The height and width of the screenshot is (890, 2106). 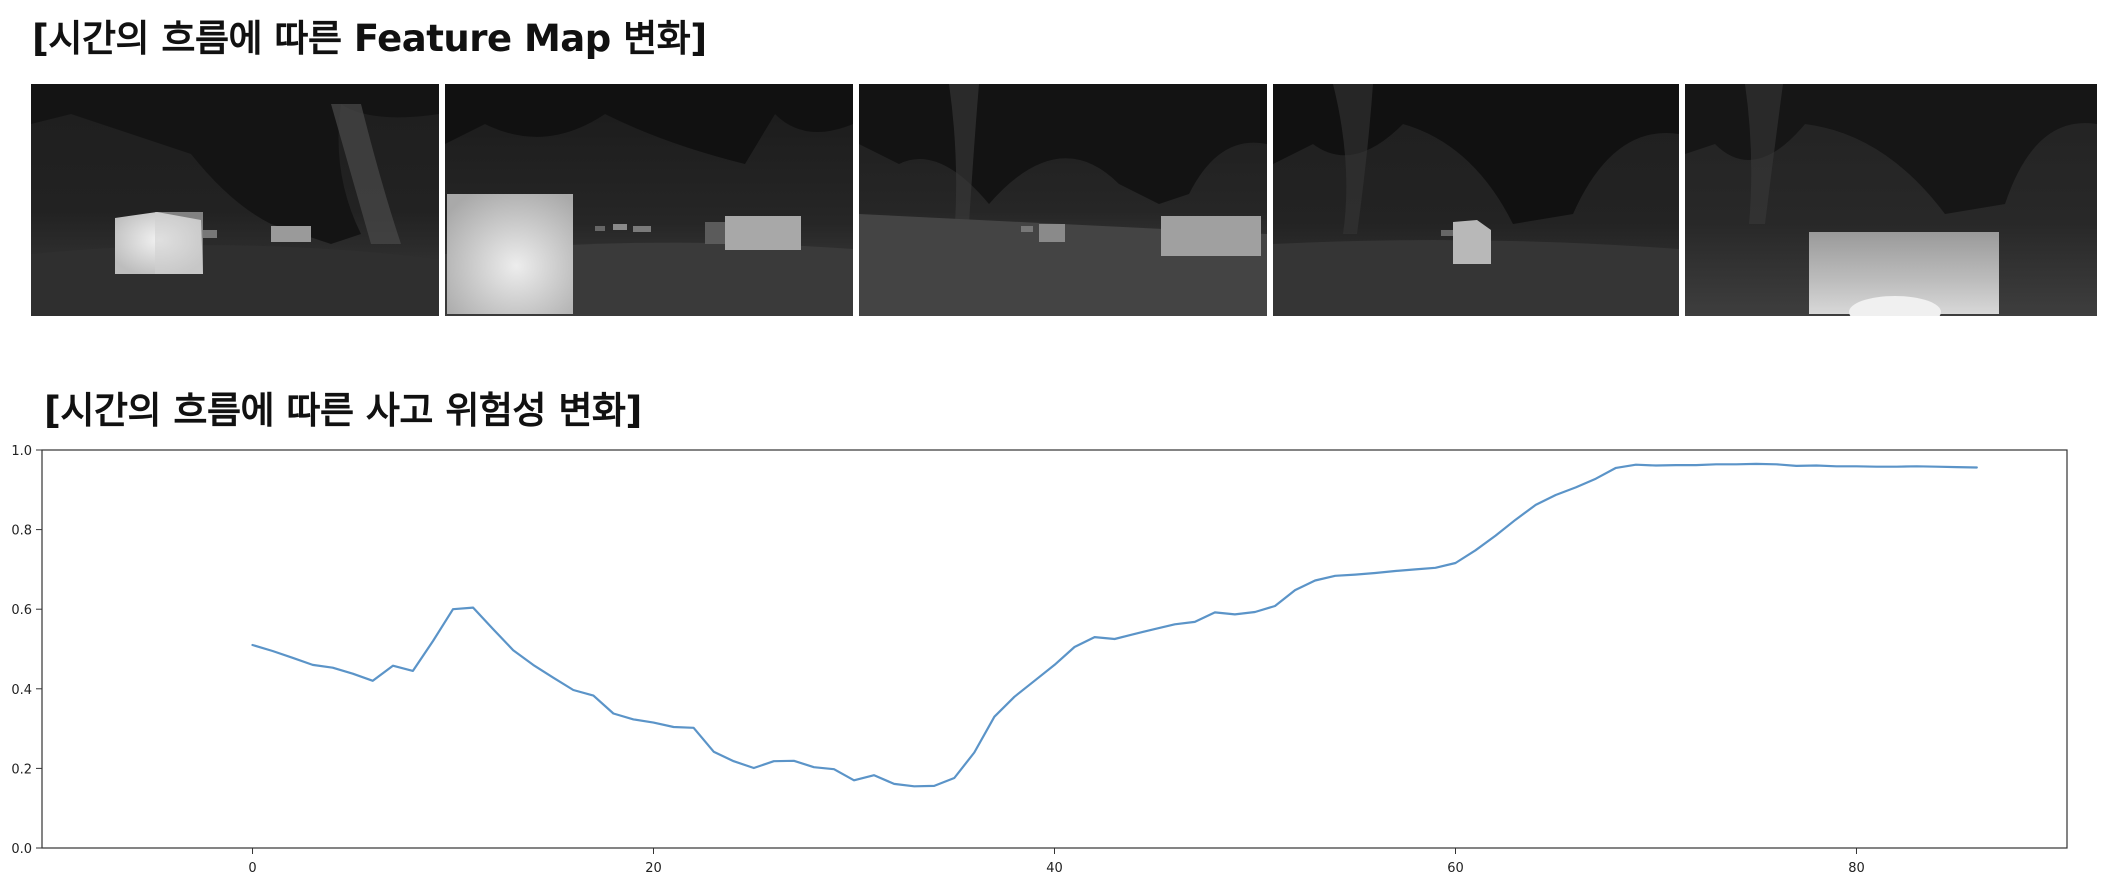 I want to click on y-tick-label: 0.8, so click(x=21, y=531).